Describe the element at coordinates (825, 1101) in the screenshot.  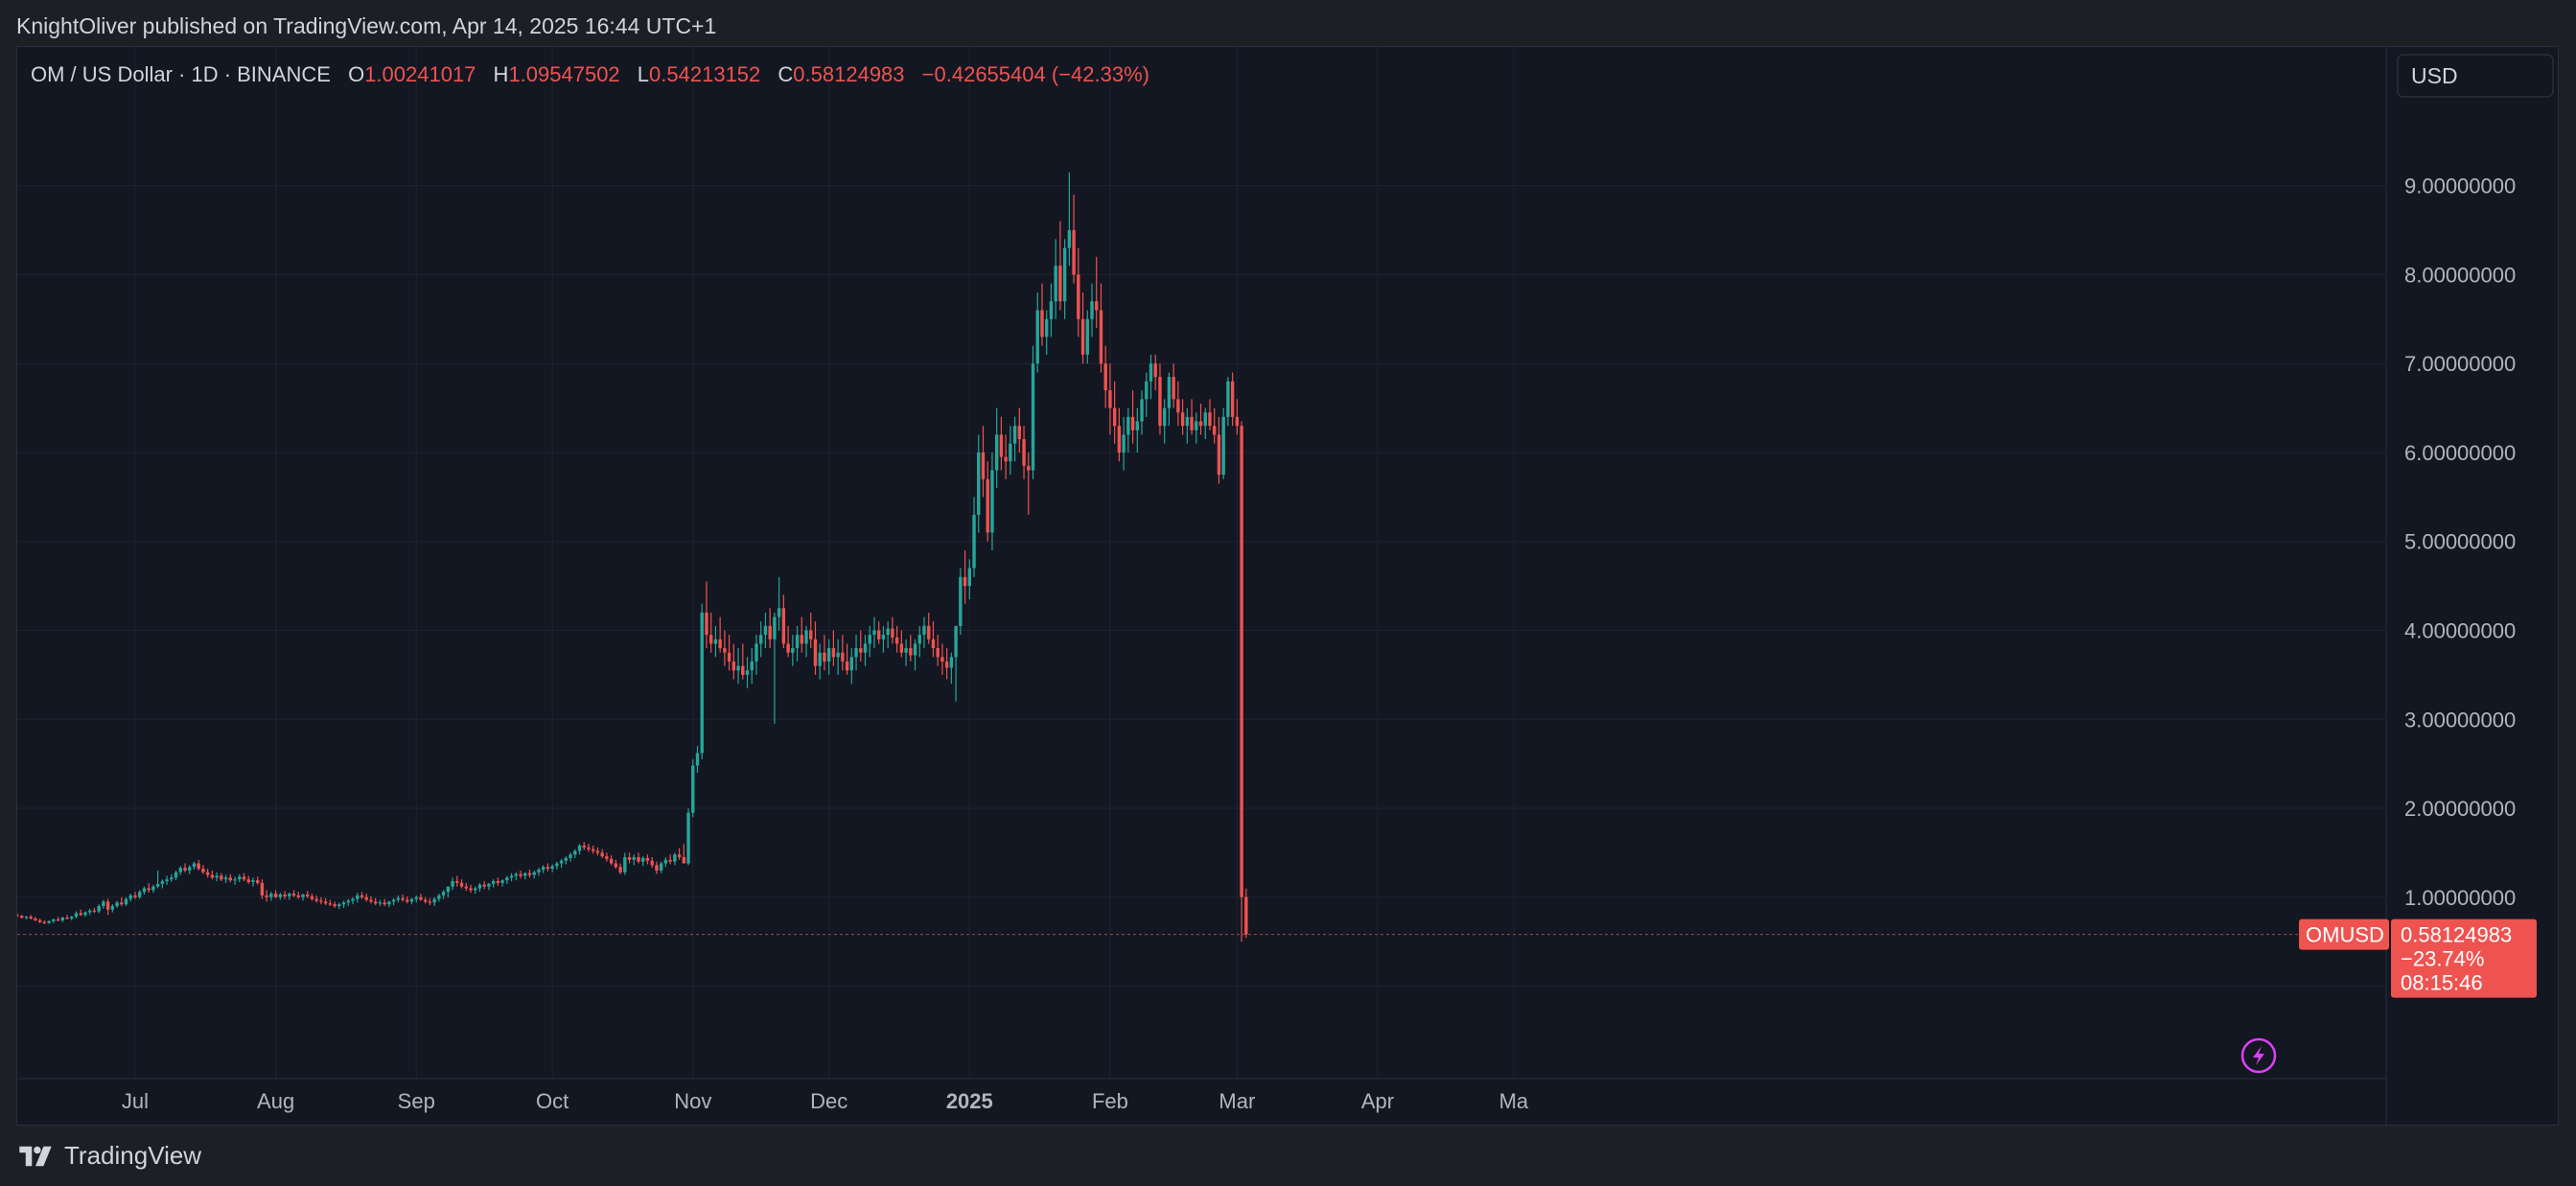
I see `time-axis: Jul Aug Sep Oct Nov Dec 2025 Feb Mar Apr Ma` at that location.